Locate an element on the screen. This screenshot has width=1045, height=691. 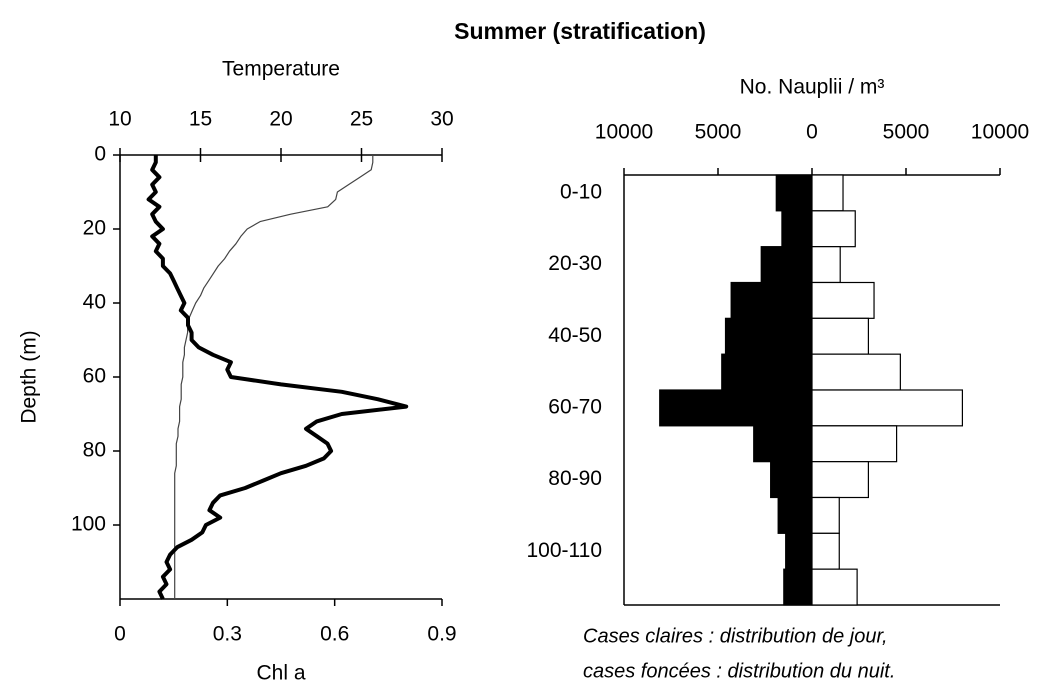
x2-tick-label: 25 is located at coordinates (361, 119).